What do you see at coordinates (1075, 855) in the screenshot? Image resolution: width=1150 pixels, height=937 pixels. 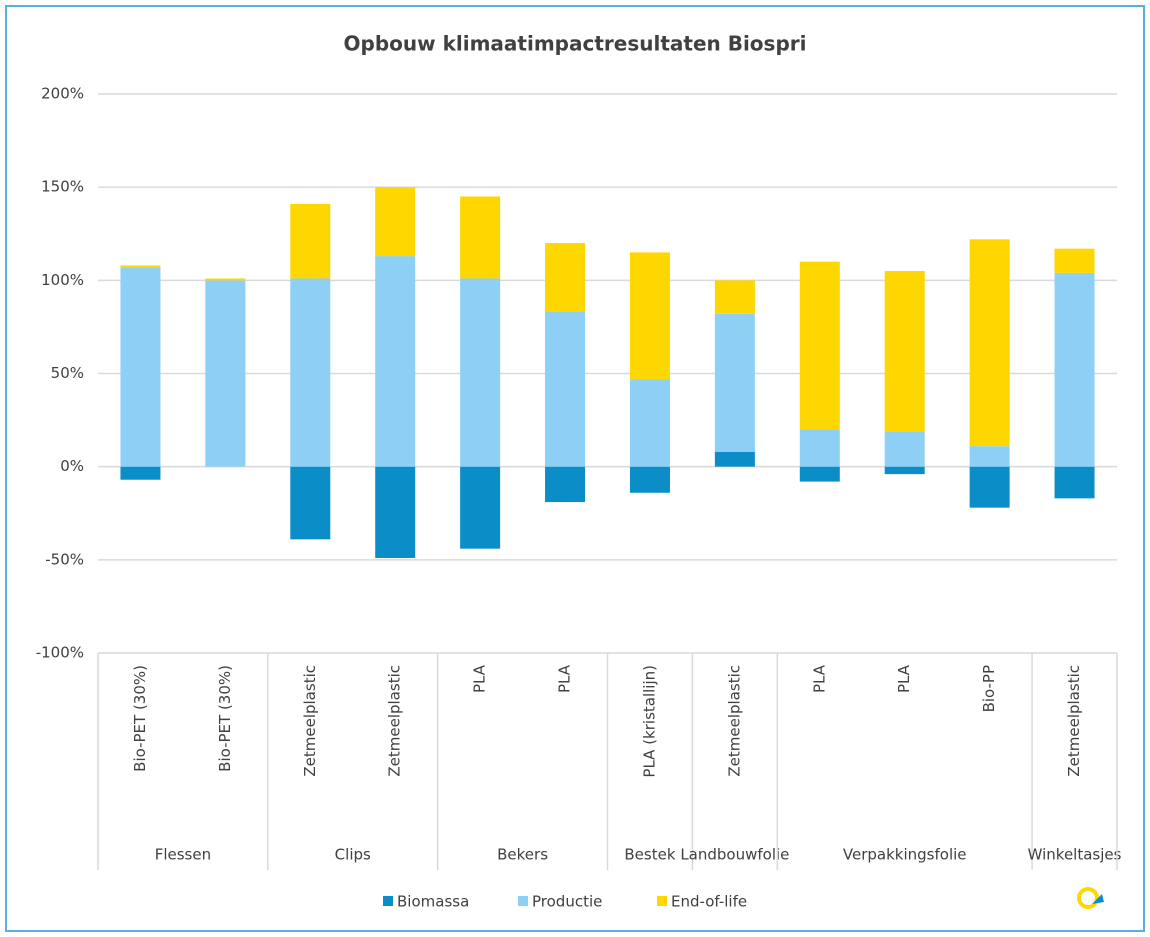 I see `group-label: Winkeltasjes` at bounding box center [1075, 855].